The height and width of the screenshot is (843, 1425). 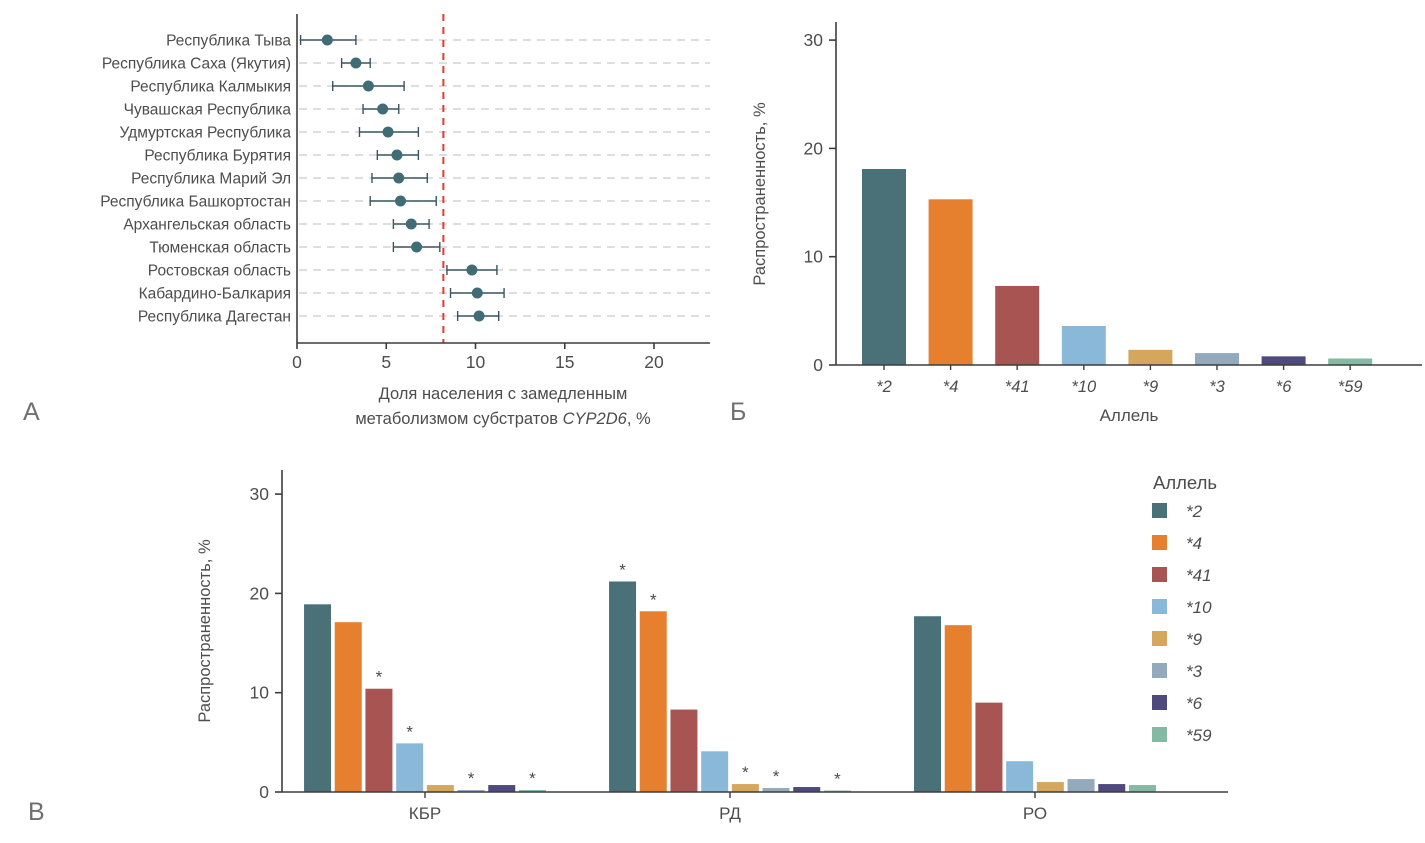 I want to click on bar-КБР-41, so click(x=379, y=740).